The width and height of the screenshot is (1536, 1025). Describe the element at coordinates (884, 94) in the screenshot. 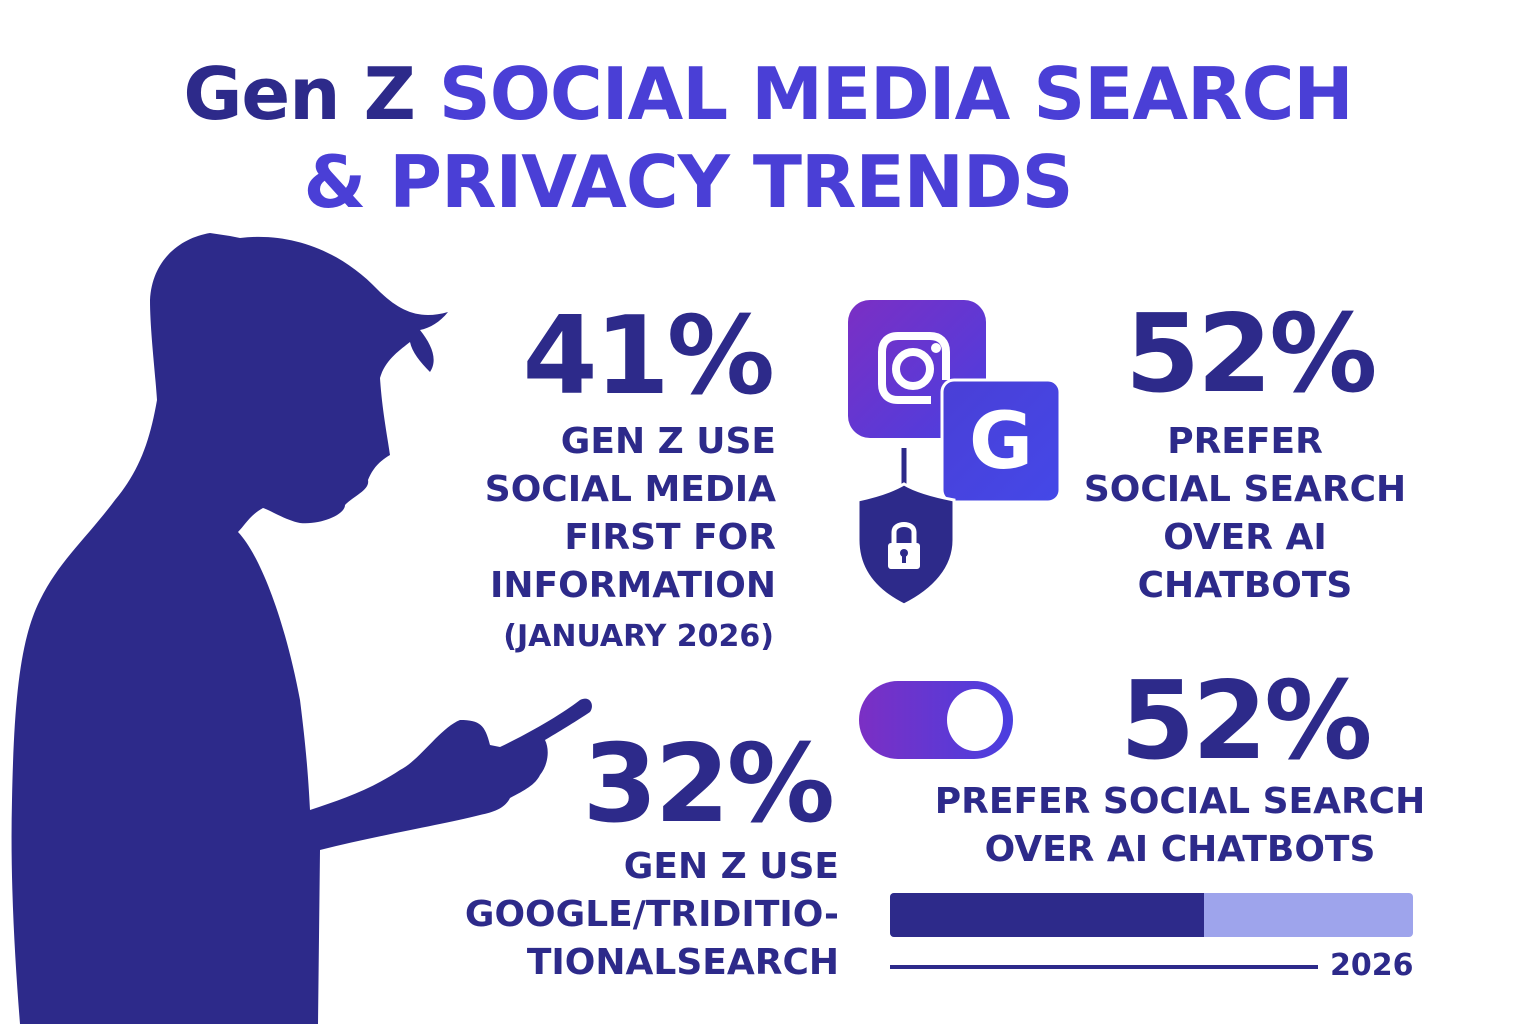

I see `title-social-media-search: SOCIAL MEDIA SEARCH` at that location.